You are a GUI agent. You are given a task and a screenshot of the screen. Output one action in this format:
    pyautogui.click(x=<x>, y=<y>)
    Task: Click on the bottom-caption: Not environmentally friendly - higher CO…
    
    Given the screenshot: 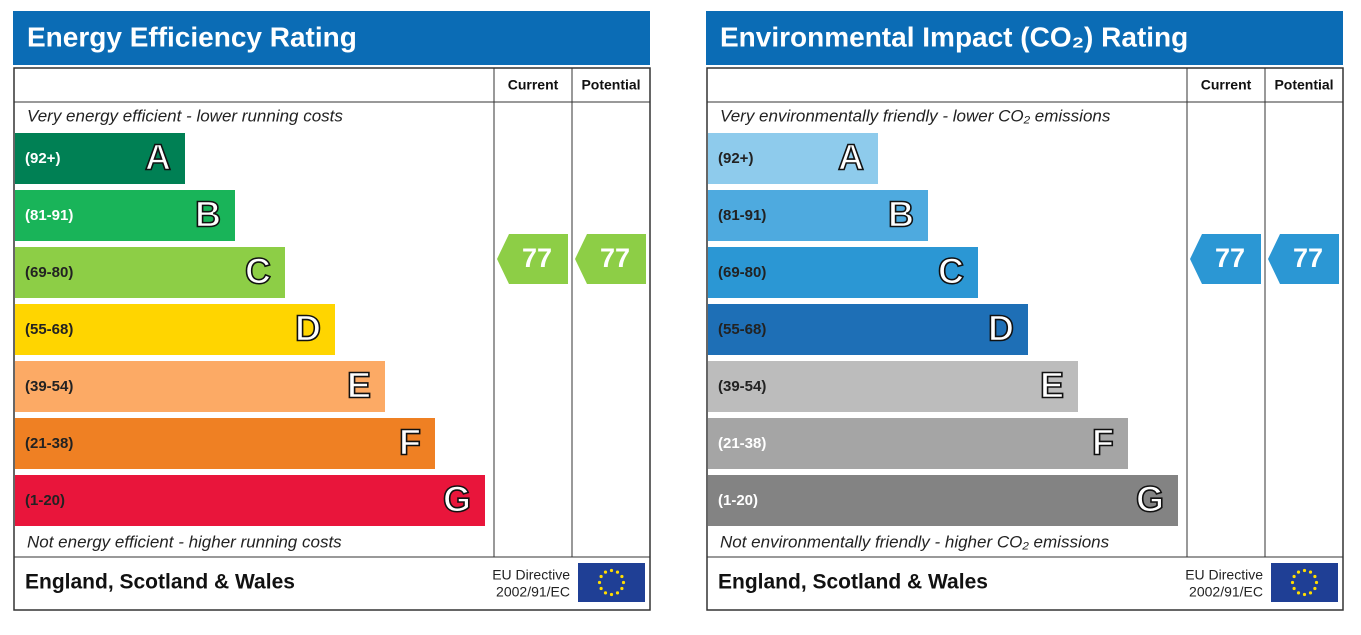 What is the action you would take?
    pyautogui.click(x=915, y=541)
    